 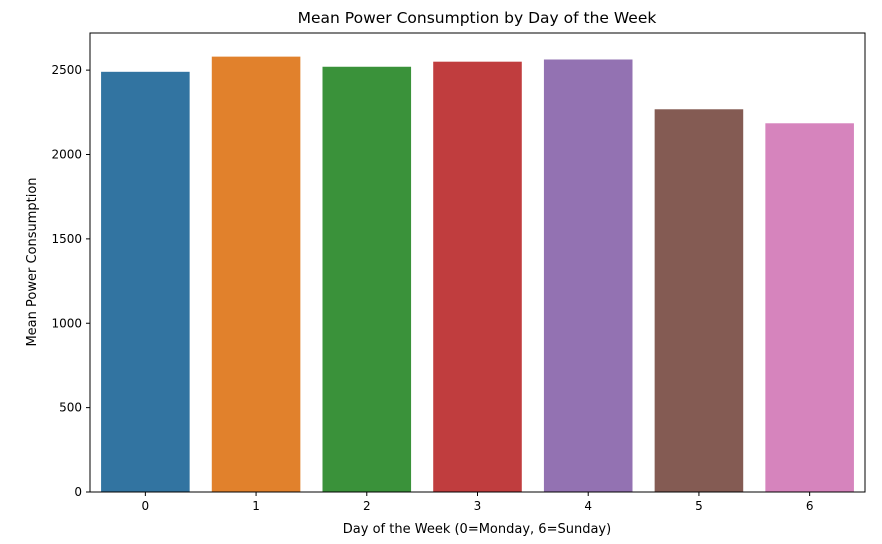 What do you see at coordinates (478, 506) in the screenshot?
I see `x-tick-label: 3` at bounding box center [478, 506].